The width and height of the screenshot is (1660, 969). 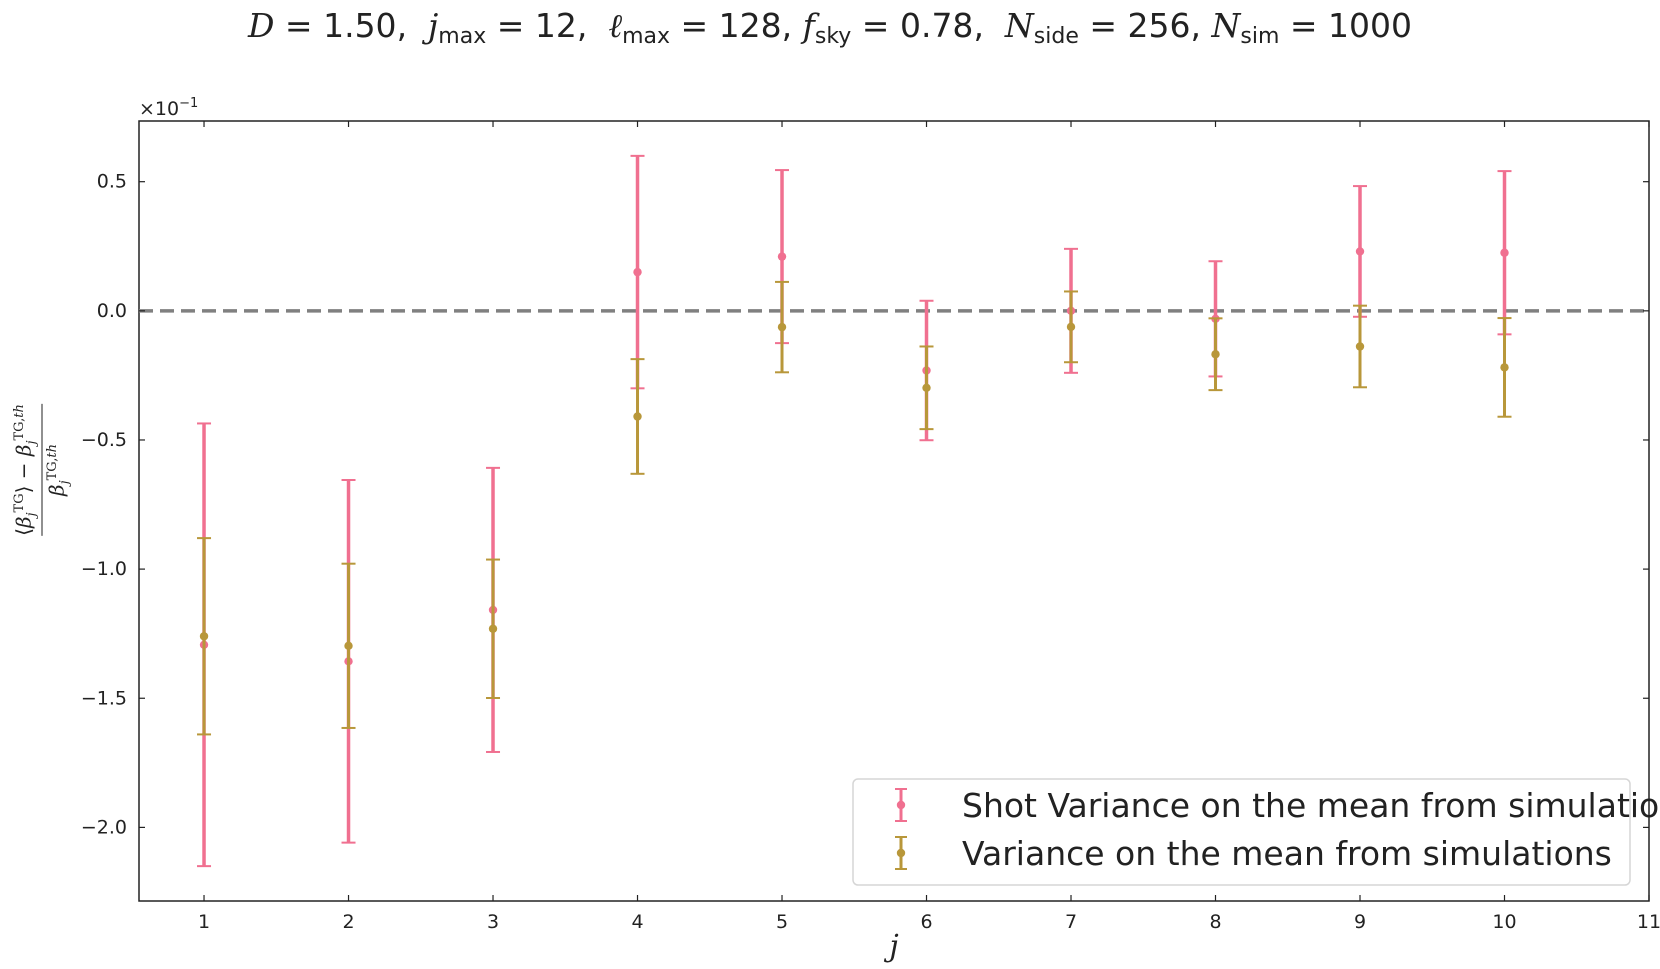 I want to click on x-tick-label: 10, so click(x=1504, y=922).